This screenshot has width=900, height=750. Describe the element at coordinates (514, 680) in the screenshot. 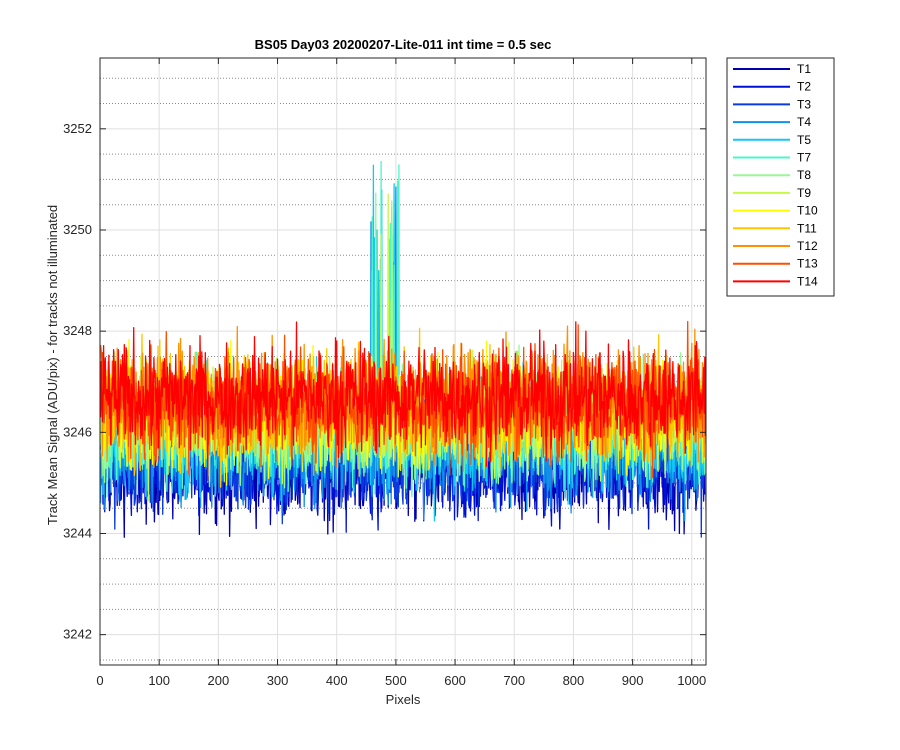

I see `x-tick-label: 700` at that location.